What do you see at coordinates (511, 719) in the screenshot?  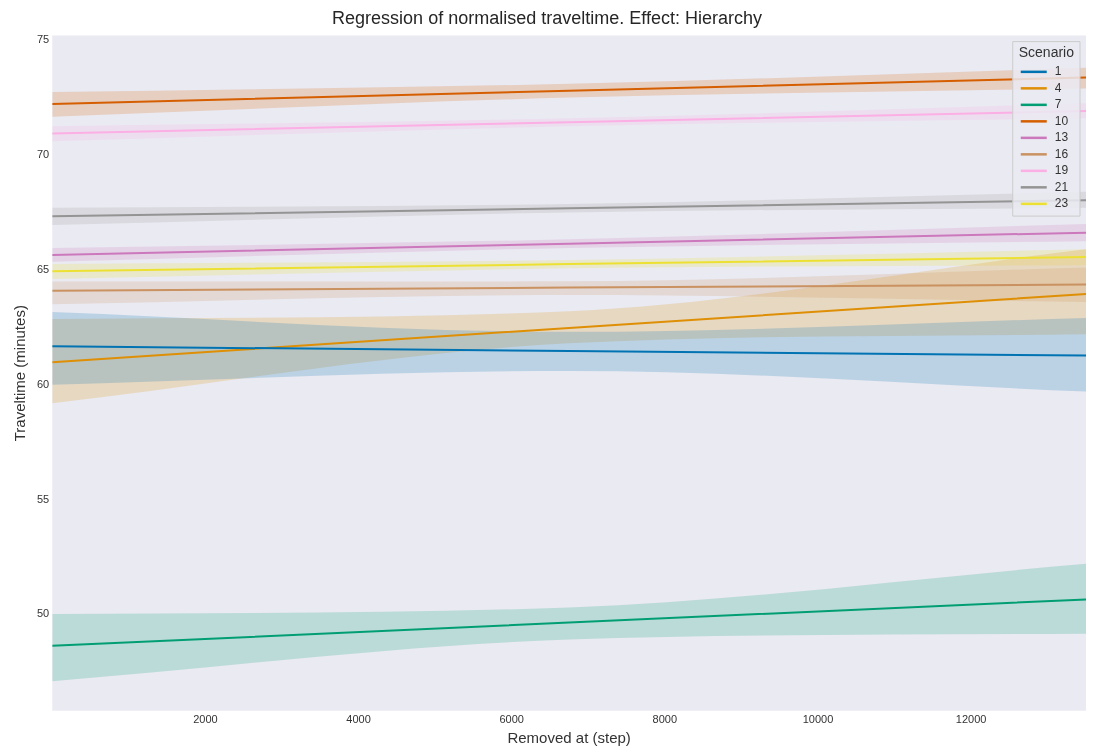 I see `x-tick-label: 6000` at bounding box center [511, 719].